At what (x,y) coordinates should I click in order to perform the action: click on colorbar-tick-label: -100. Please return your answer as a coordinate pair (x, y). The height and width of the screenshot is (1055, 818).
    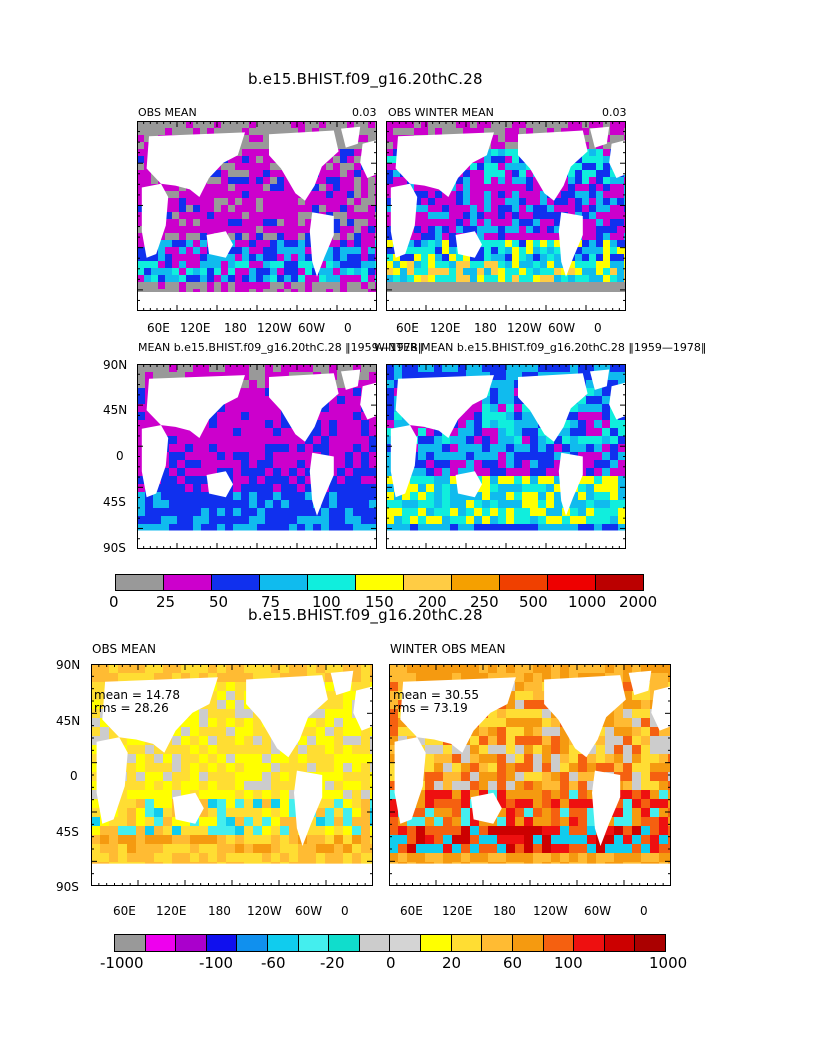
    Looking at the image, I should click on (216, 963).